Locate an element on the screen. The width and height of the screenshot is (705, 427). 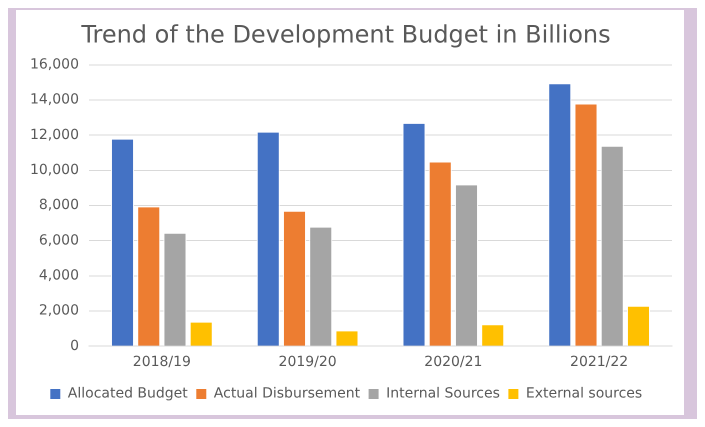
y-tick-label: 10,000 is located at coordinates (54, 170).